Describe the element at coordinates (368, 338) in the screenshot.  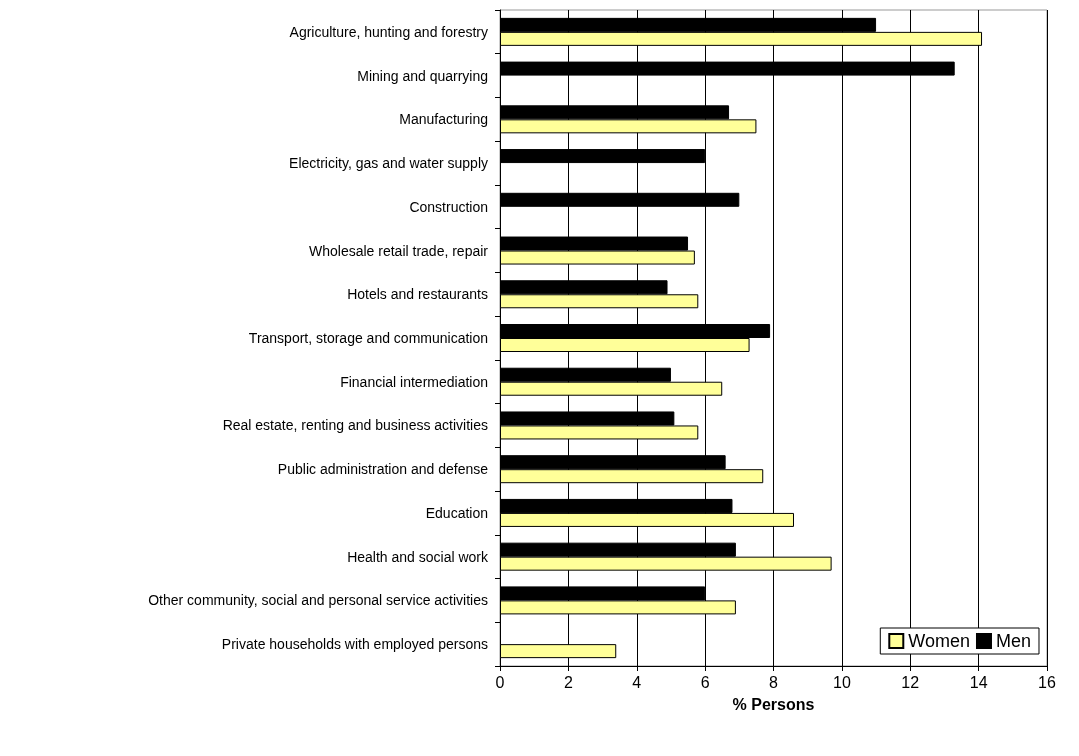
I see `y-tick-label: Transport, storage and communication` at that location.